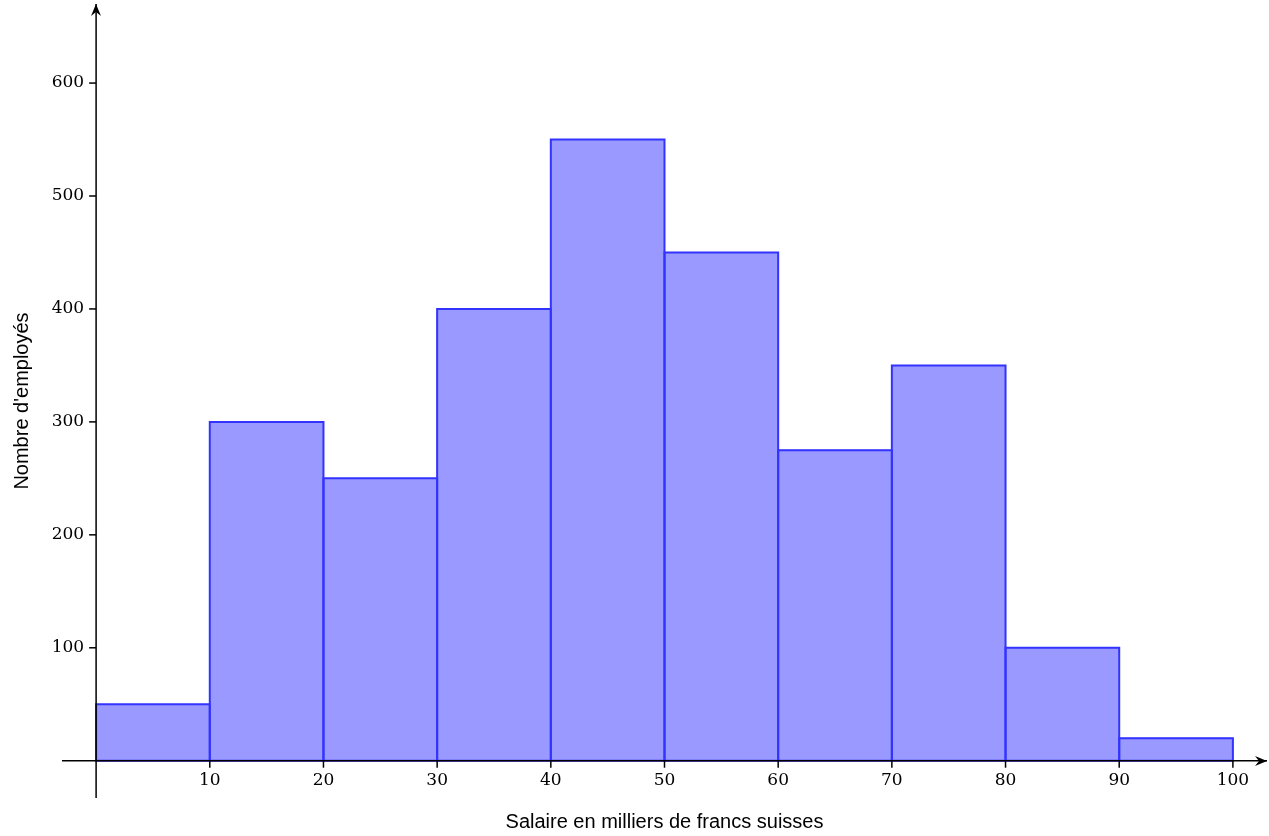  What do you see at coordinates (68, 81) in the screenshot?
I see `y-tick-label: 600` at bounding box center [68, 81].